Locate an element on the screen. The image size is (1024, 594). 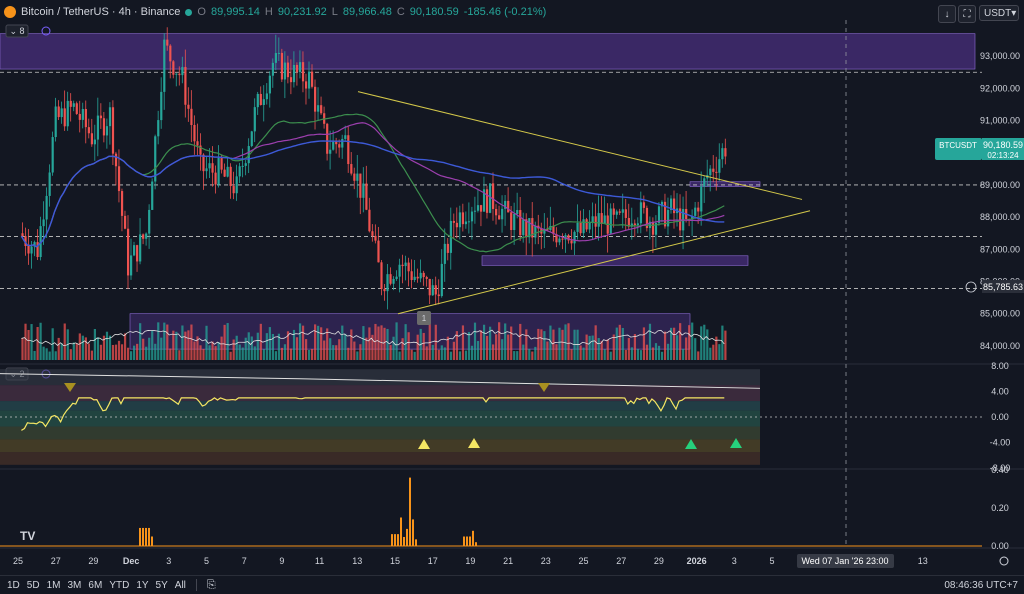
timeframe-all: All is located at coordinates (180, 585).